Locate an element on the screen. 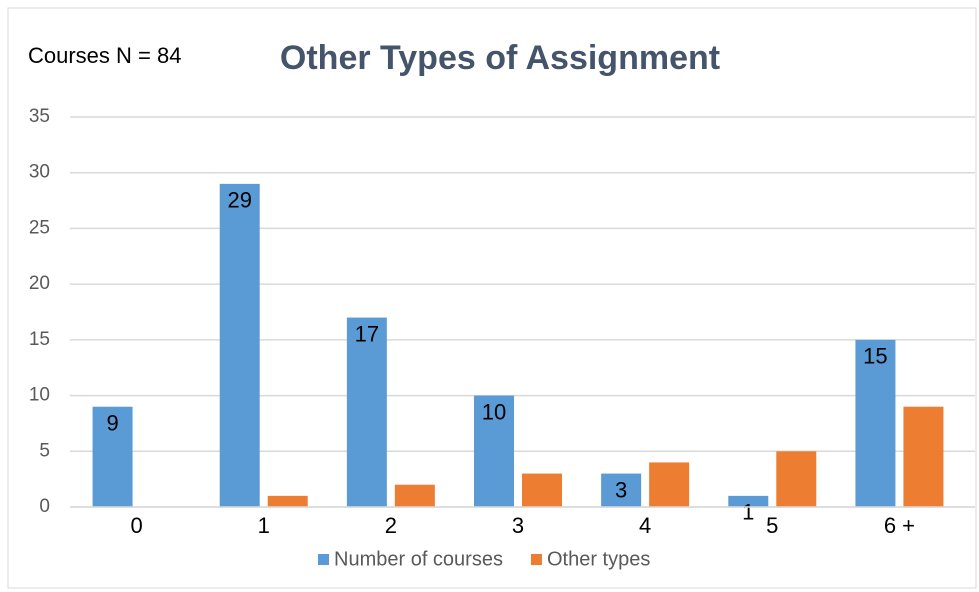  data-label: 10 is located at coordinates (494, 411).